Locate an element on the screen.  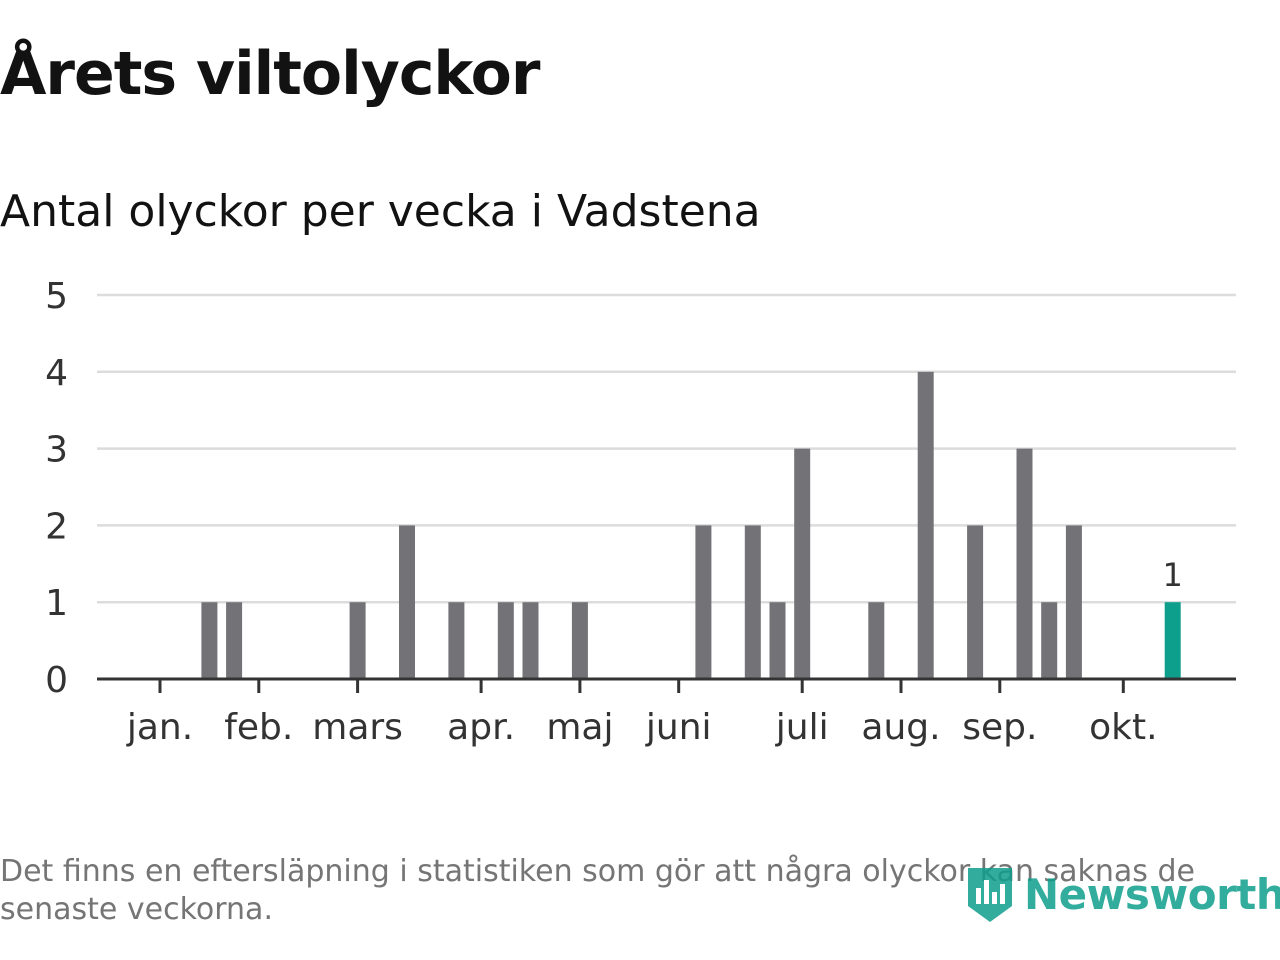
x-tick-label: okt. is located at coordinates (1123, 727).